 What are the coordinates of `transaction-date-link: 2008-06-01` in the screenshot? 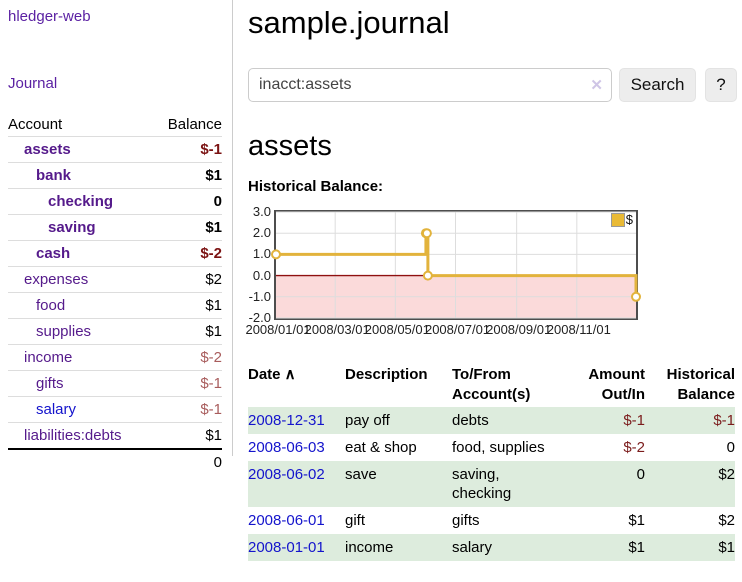 It's located at (286, 520).